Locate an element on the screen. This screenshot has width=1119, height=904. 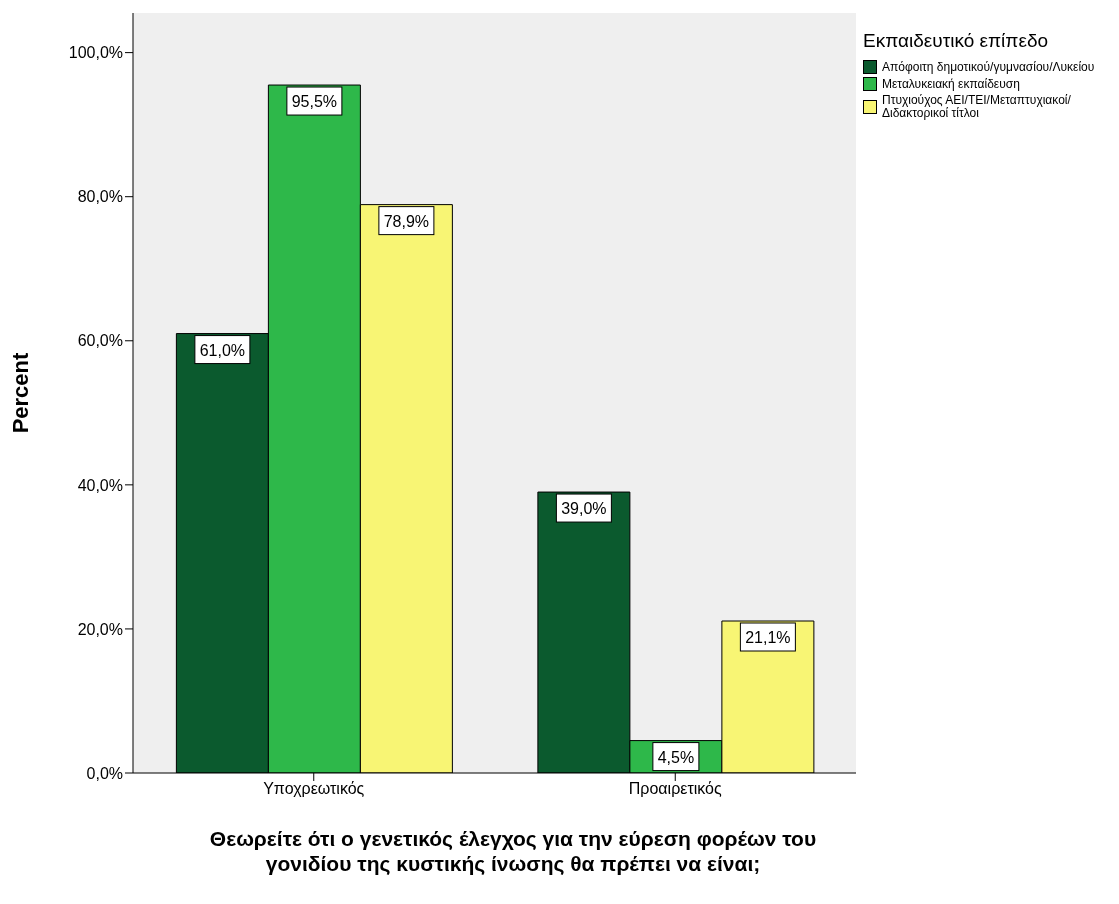
y-tick-label: 0,0% is located at coordinates (104, 773).